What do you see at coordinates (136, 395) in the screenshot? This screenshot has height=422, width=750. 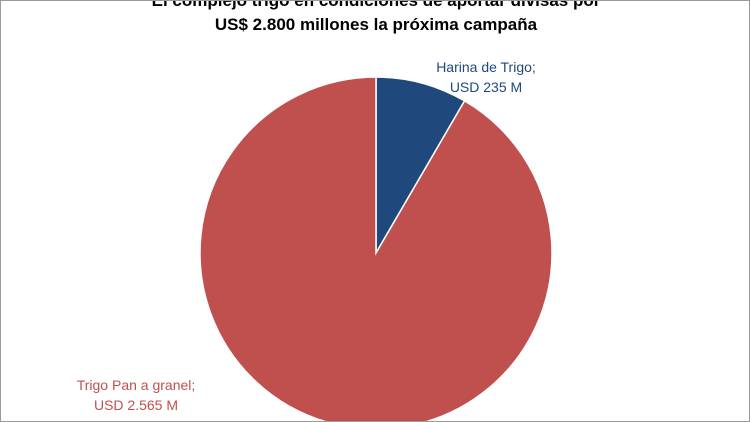 I see `slice-label-trigo: Trigo Pan a granel; USD 2.565 M` at bounding box center [136, 395].